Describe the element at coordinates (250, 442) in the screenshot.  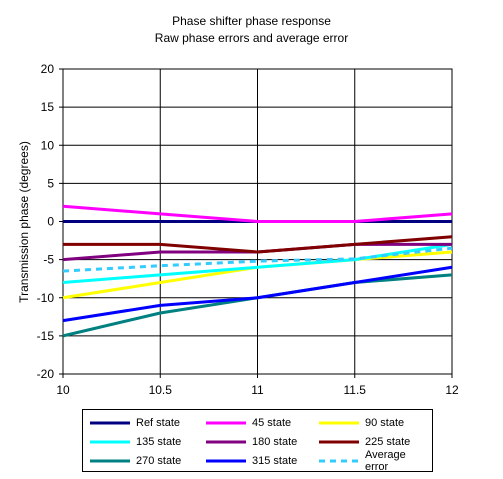
I see `legend-item: 180 state` at that location.